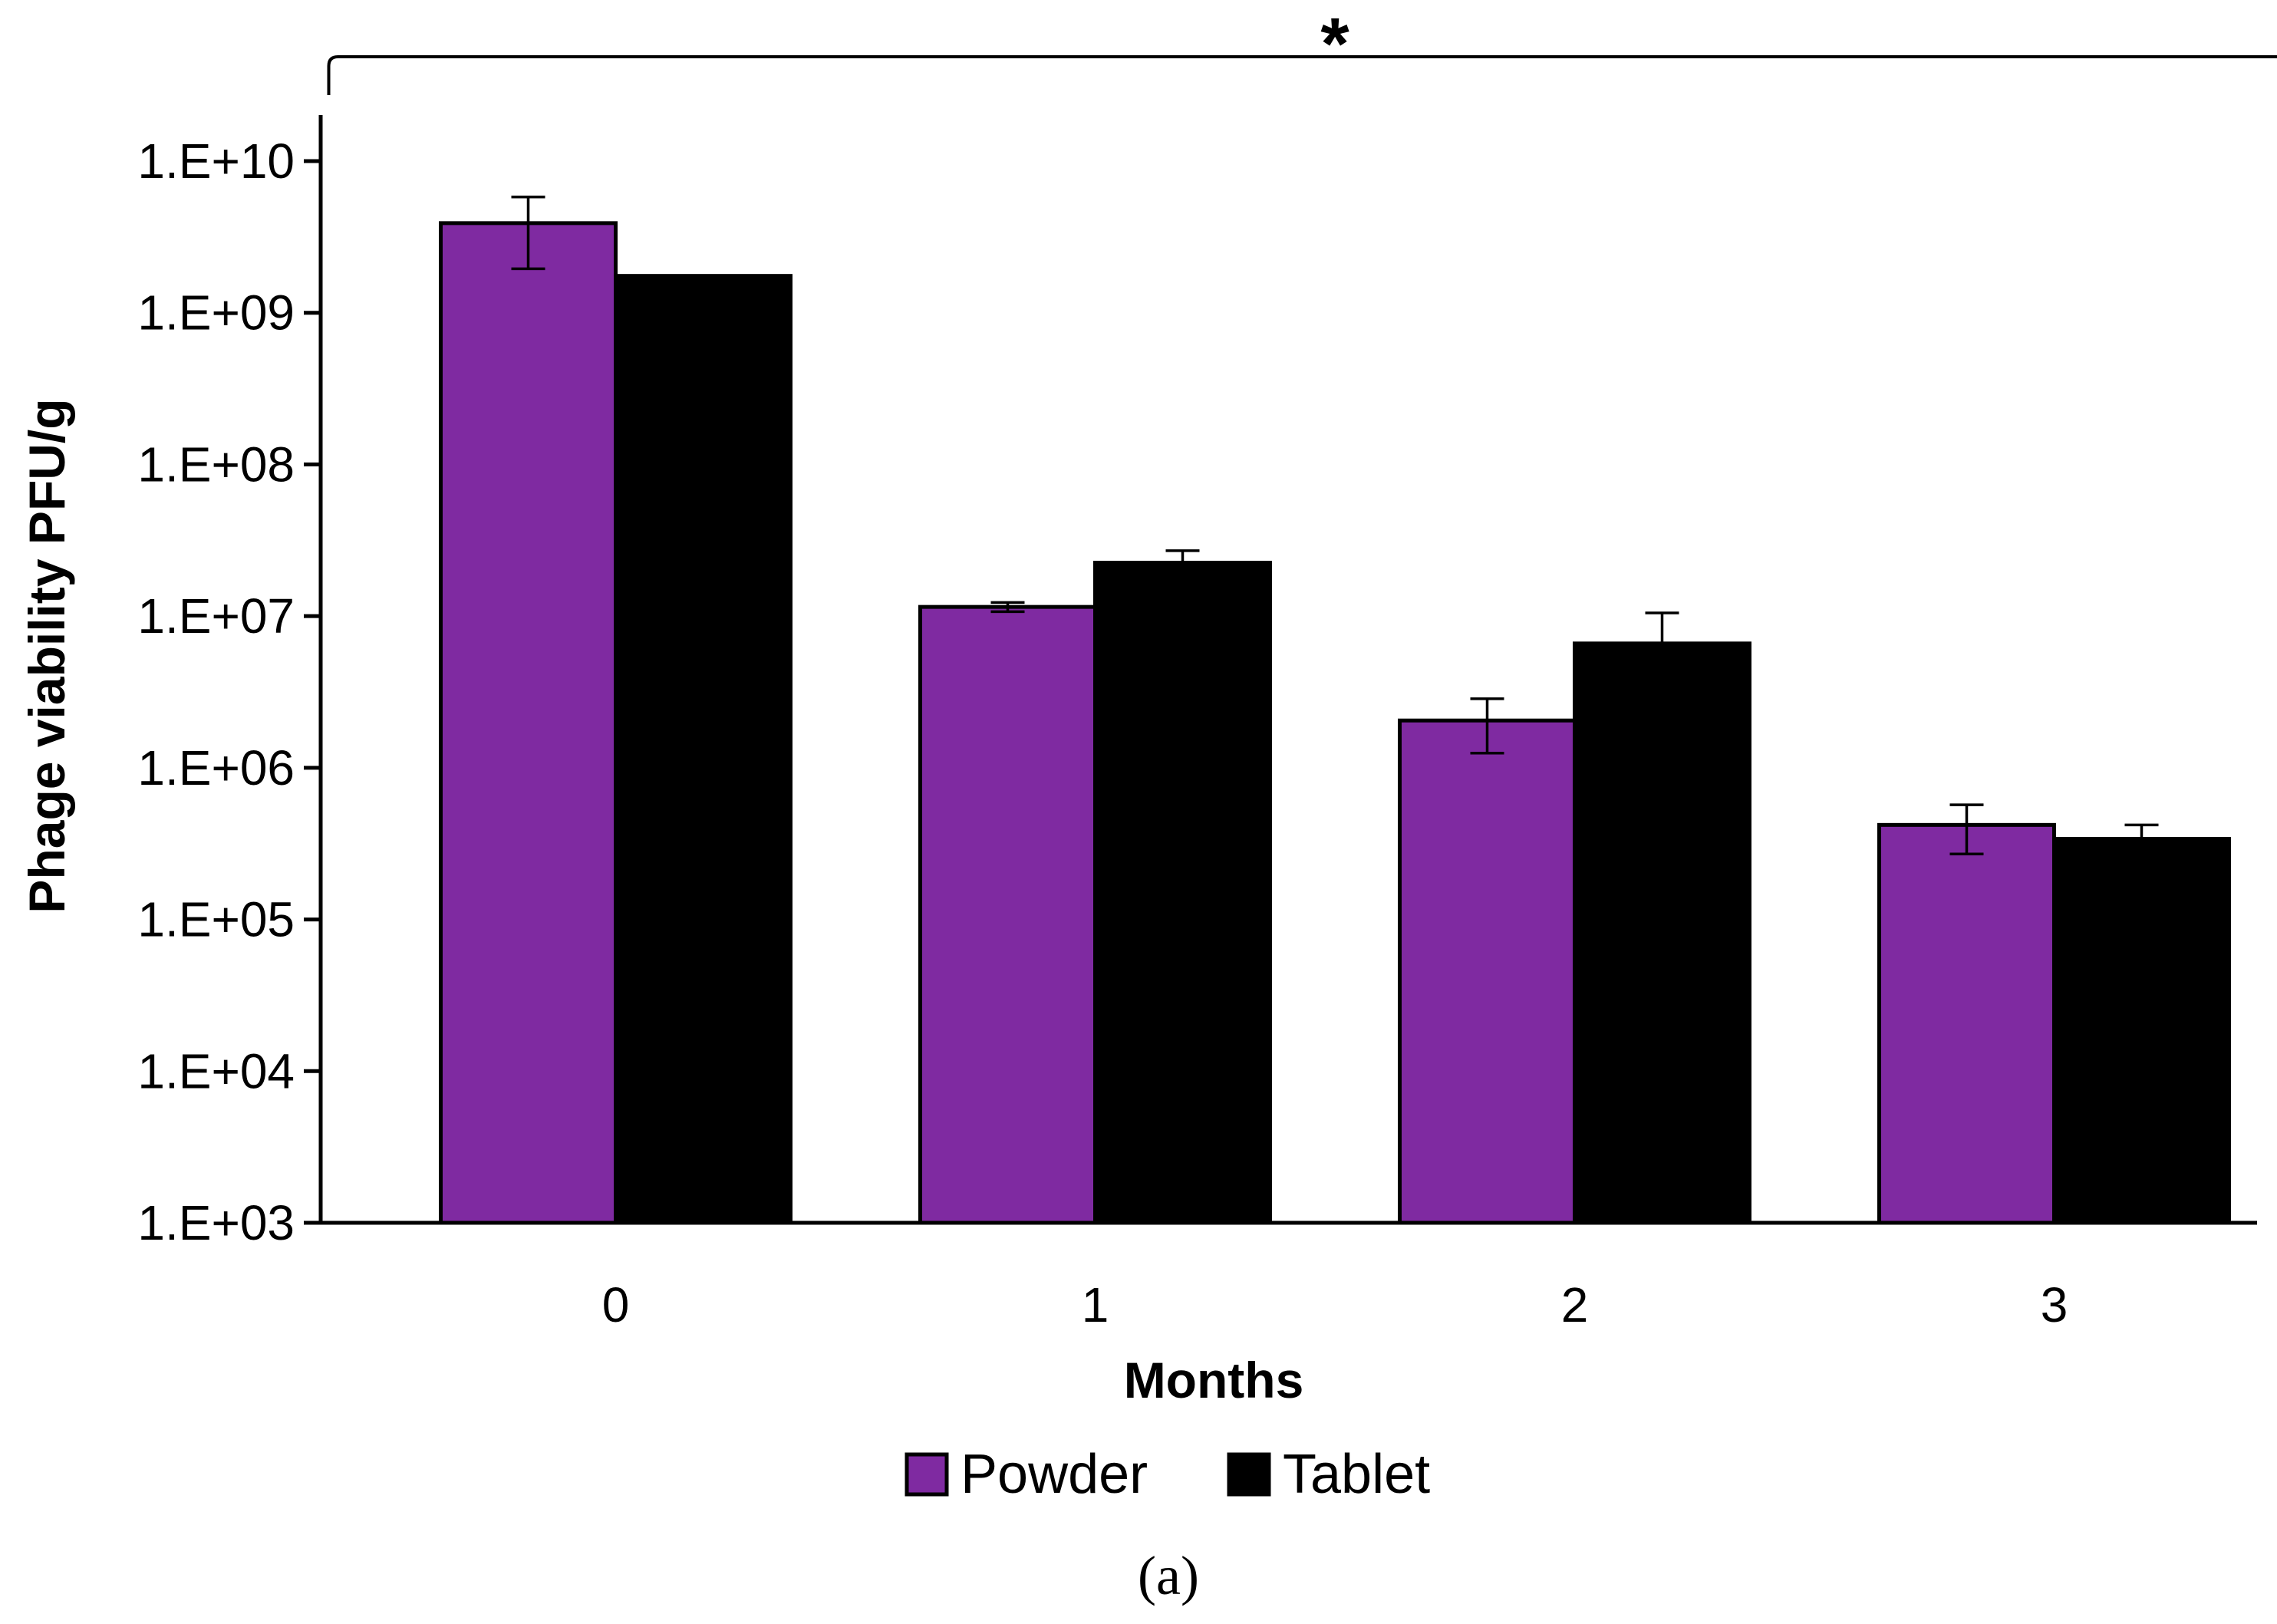 Image resolution: width=2277 pixels, height=1624 pixels. Describe the element at coordinates (216, 768) in the screenshot. I see `y-tick-label: 1.E+06` at that location.